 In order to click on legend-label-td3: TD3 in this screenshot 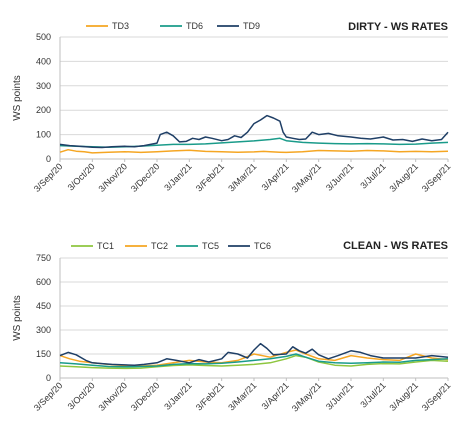, I will do `click(120, 26)`.